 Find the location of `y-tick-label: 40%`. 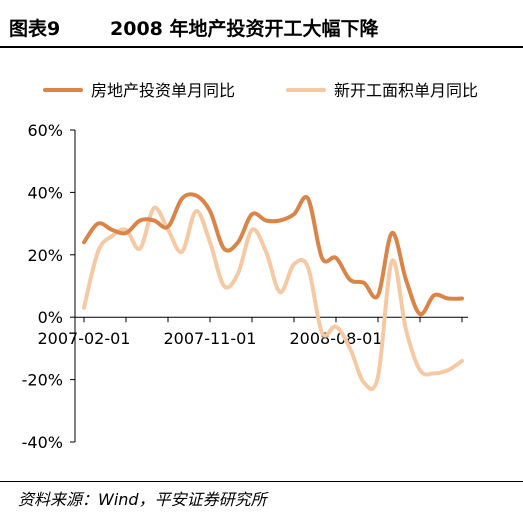

y-tick-label: 40% is located at coordinates (45, 192).